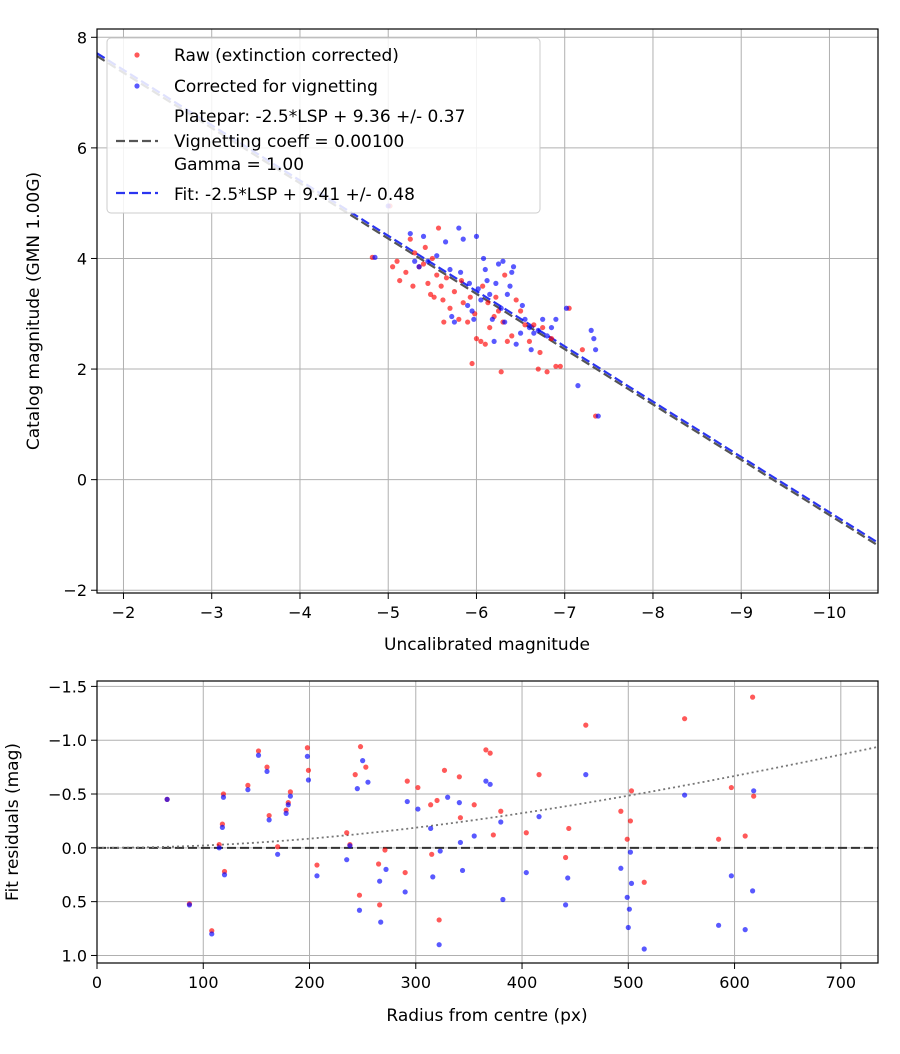 The height and width of the screenshot is (1054, 900). Describe the element at coordinates (488, 797) in the screenshot. I see `vignetting-curve` at that location.